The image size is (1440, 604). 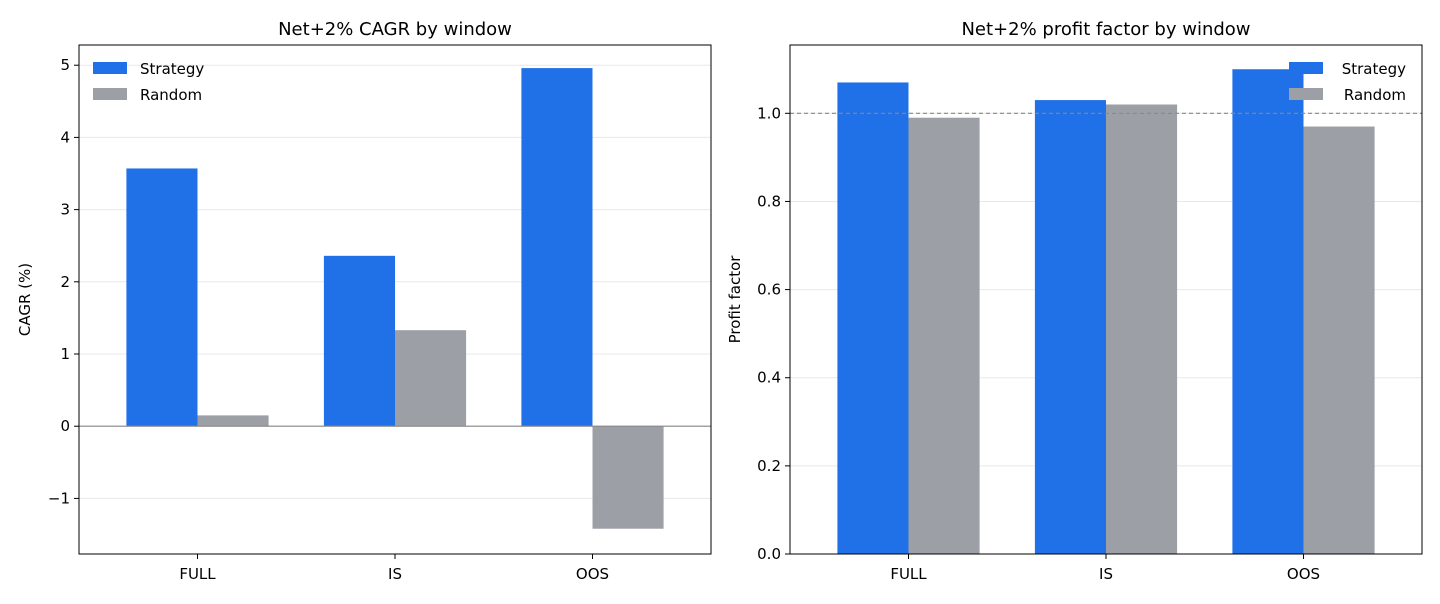 I want to click on y-tick-label: −1, so click(x=59, y=498).